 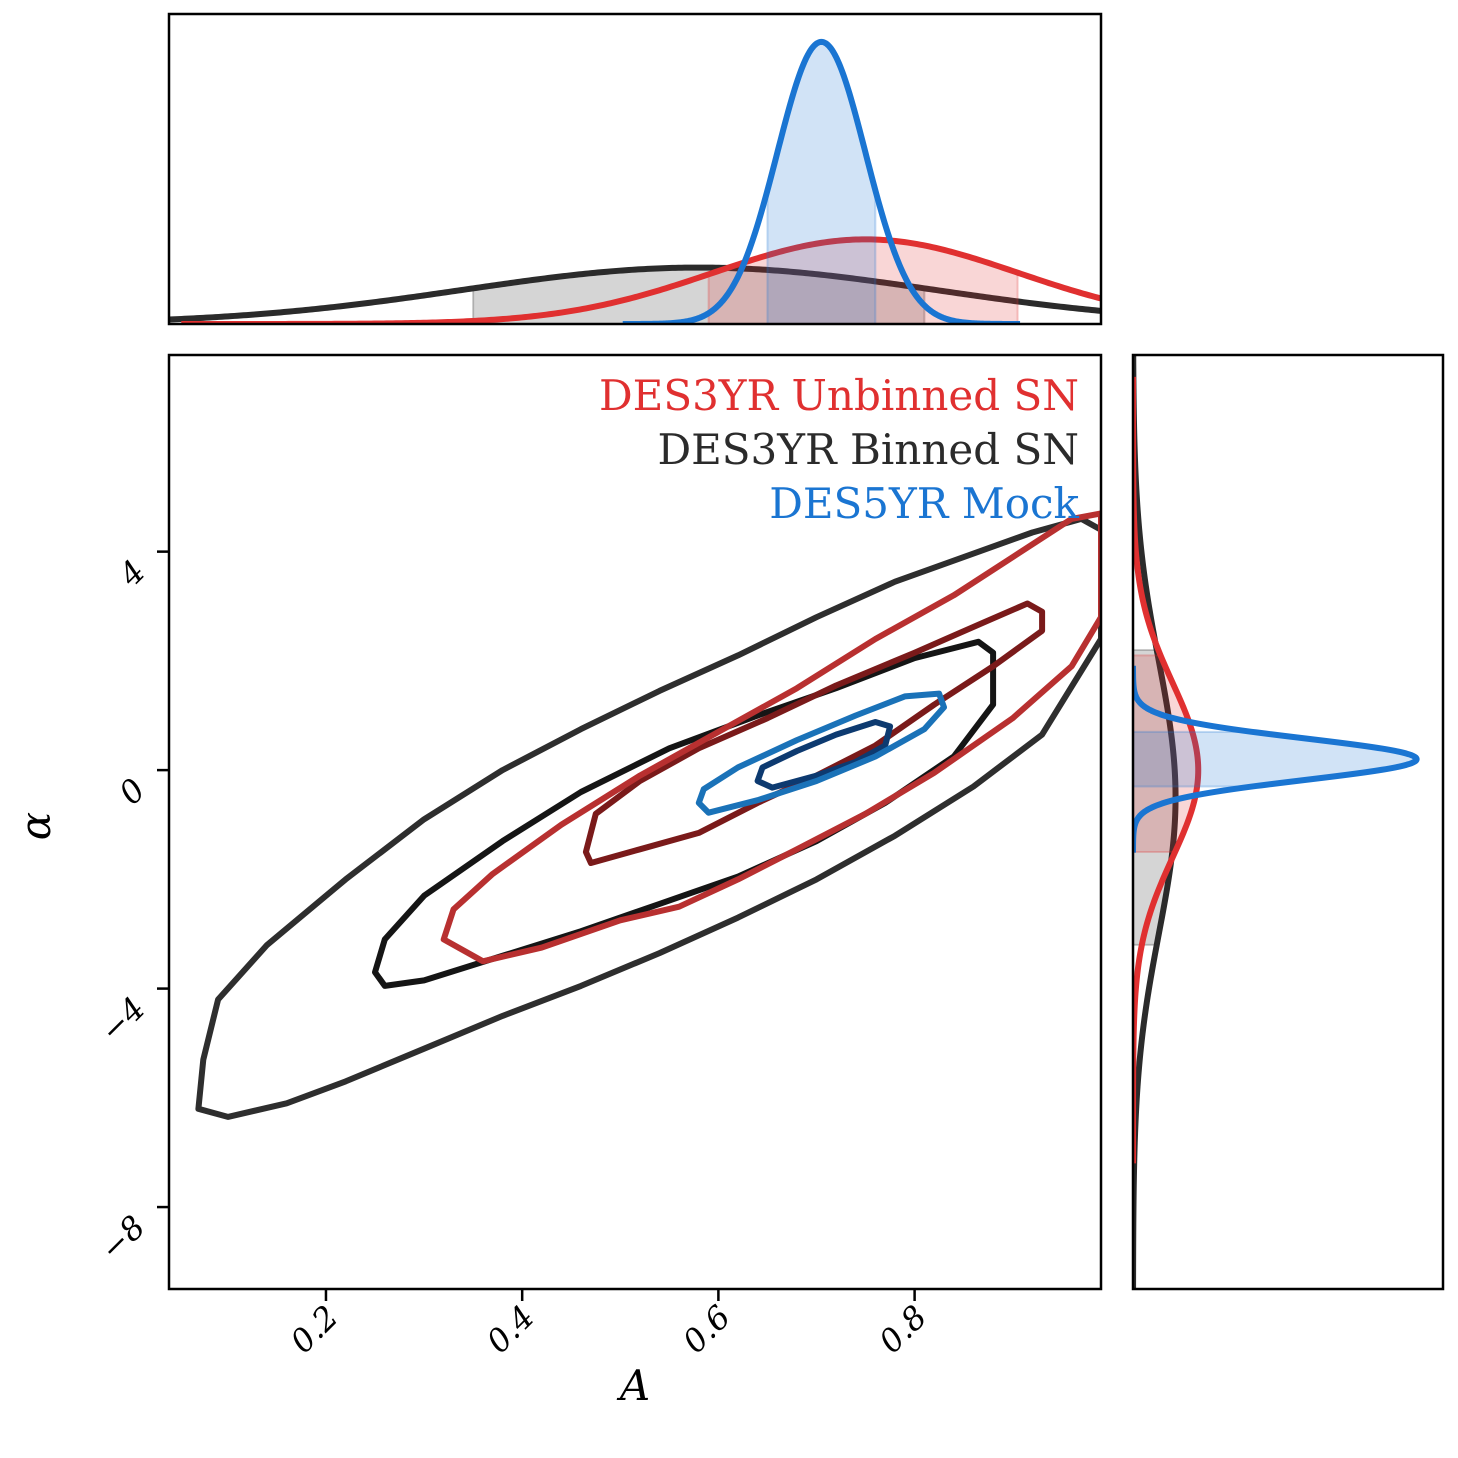 What do you see at coordinates (902, 1329) in the screenshot?
I see `x-tick-label: 0.8` at bounding box center [902, 1329].